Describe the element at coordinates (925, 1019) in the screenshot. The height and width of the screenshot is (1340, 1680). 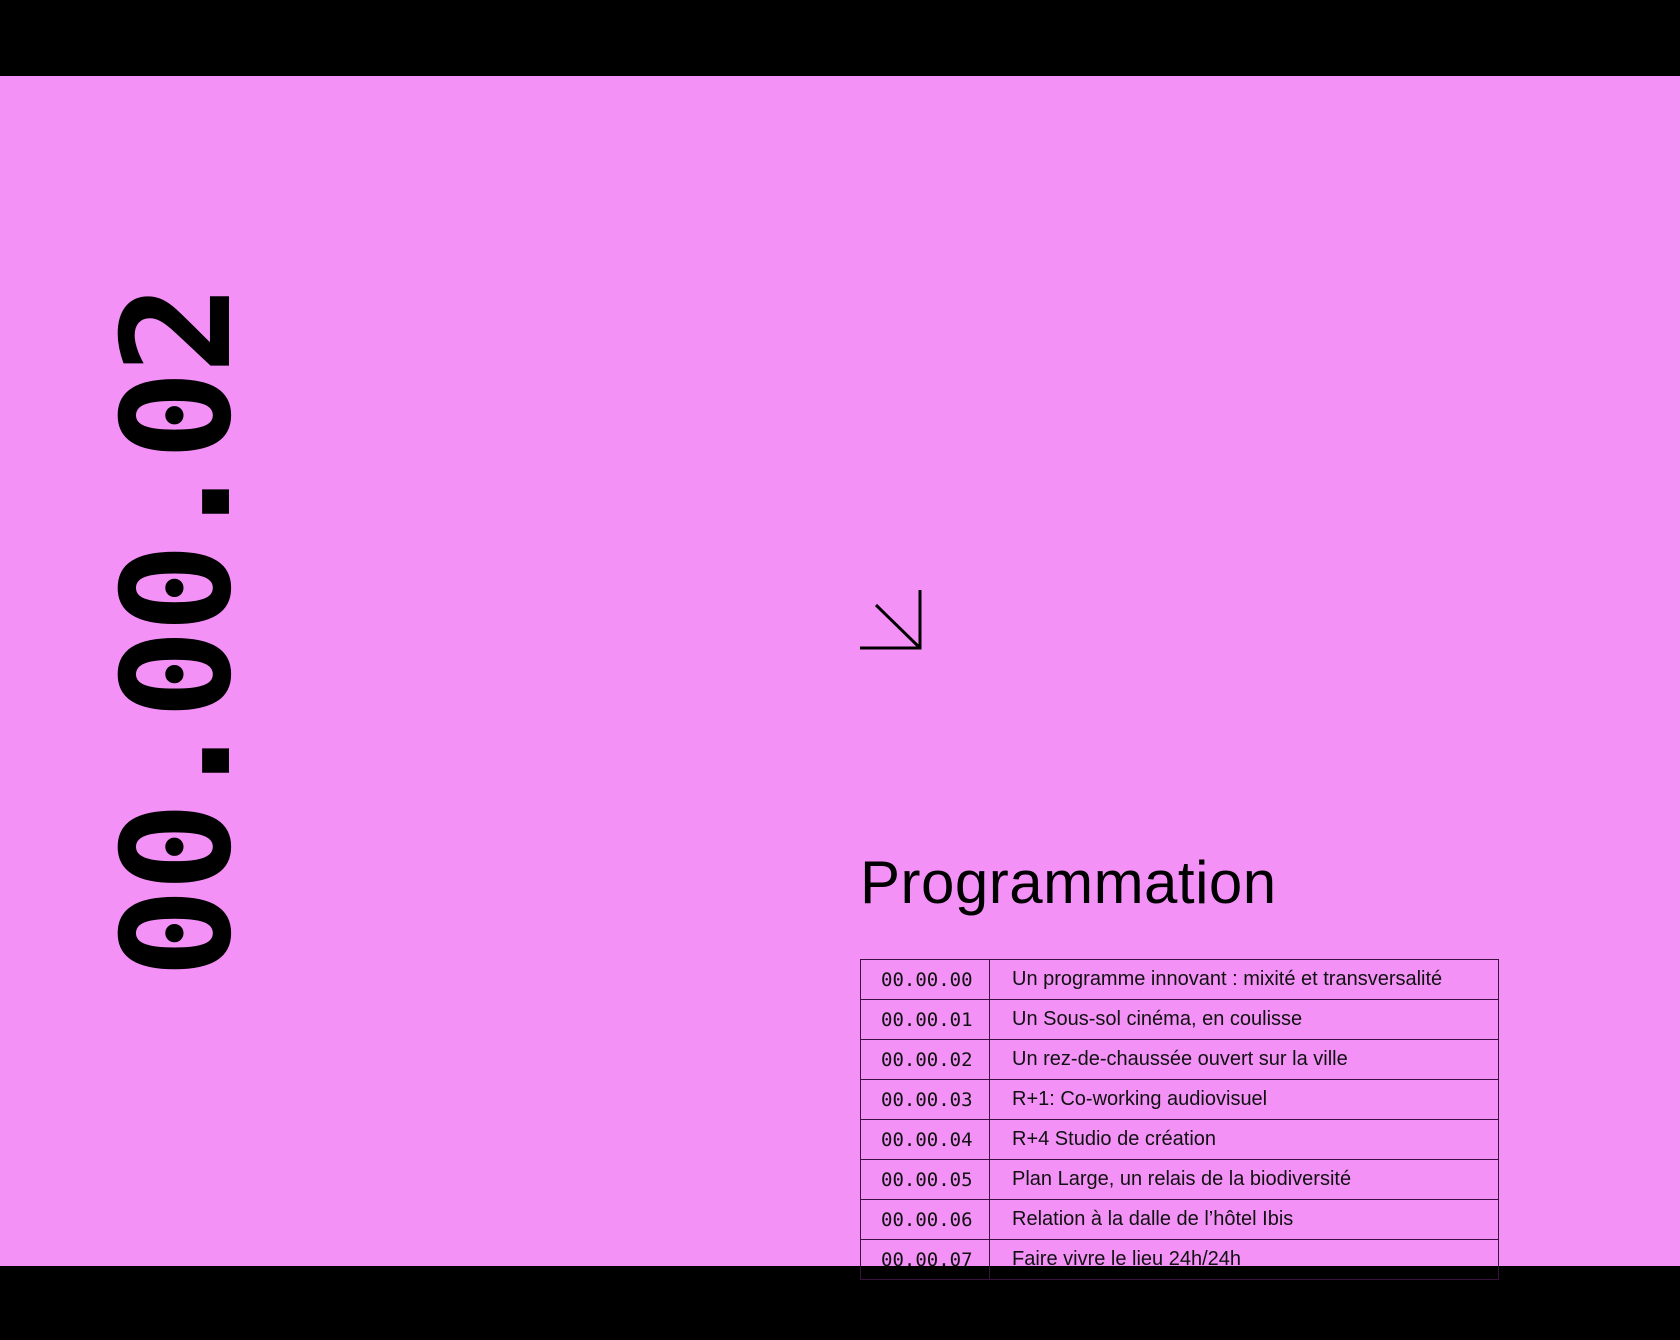
I see `row-code: 00.00.01` at that location.